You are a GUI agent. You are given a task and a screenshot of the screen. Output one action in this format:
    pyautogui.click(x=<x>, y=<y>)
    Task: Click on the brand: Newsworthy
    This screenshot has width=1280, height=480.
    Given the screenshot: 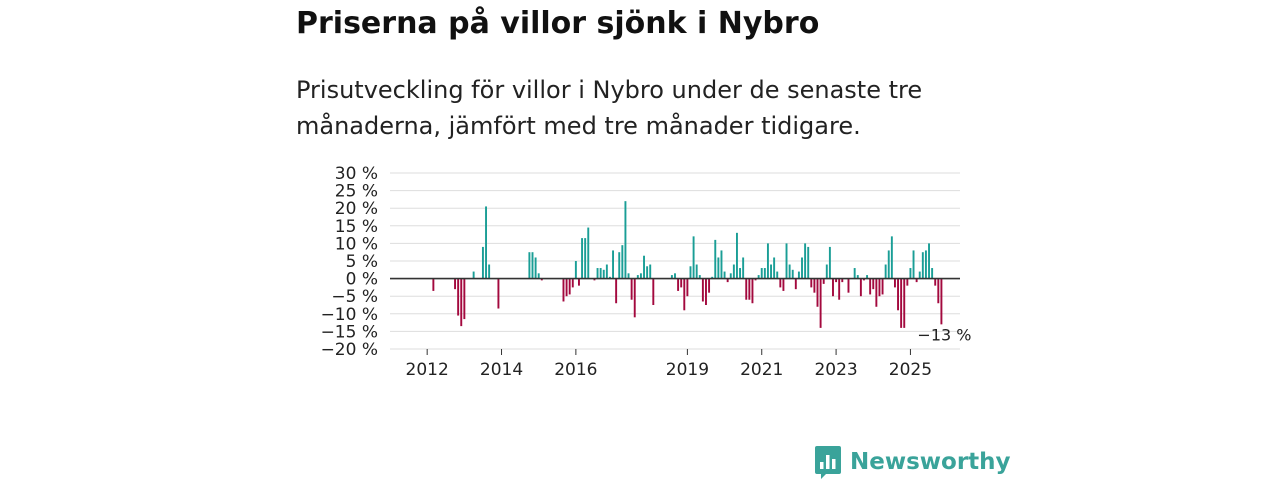 What is the action you would take?
    pyautogui.click(x=912, y=462)
    